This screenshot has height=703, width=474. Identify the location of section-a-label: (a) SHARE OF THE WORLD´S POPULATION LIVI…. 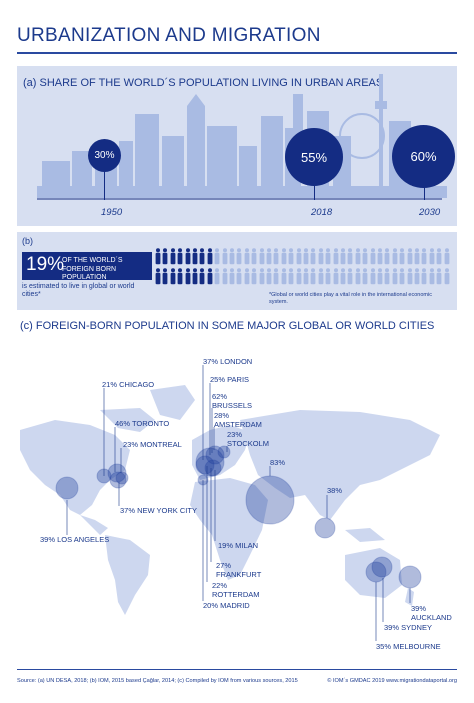
(203, 83).